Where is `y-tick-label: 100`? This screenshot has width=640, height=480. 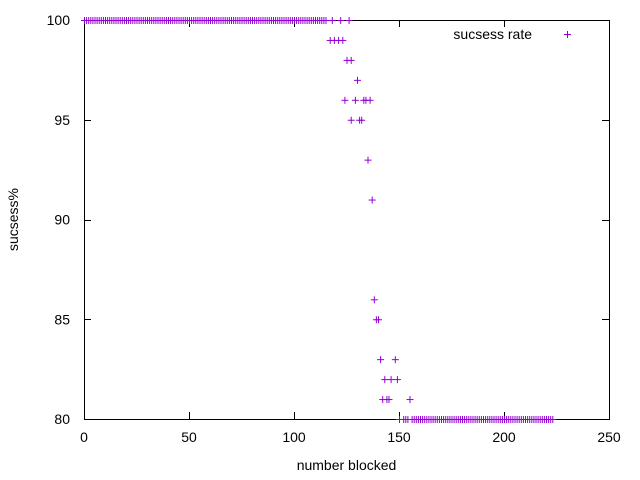
y-tick-label: 100 is located at coordinates (59, 20).